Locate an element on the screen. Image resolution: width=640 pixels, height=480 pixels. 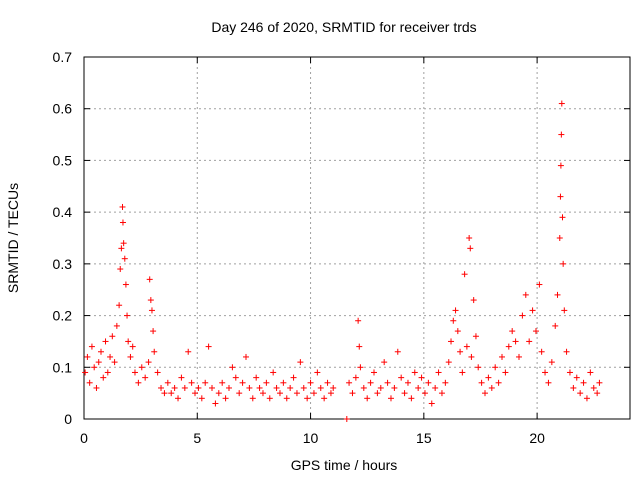
x-tick-label: 20 is located at coordinates (537, 438).